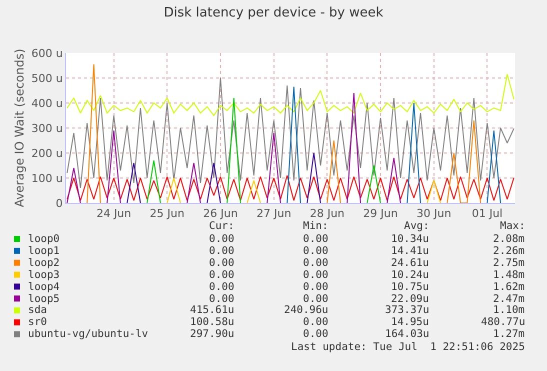 This screenshot has width=547, height=371. Describe the element at coordinates (434, 213) in the screenshot. I see `x-tick-label: 30 Jun` at that location.